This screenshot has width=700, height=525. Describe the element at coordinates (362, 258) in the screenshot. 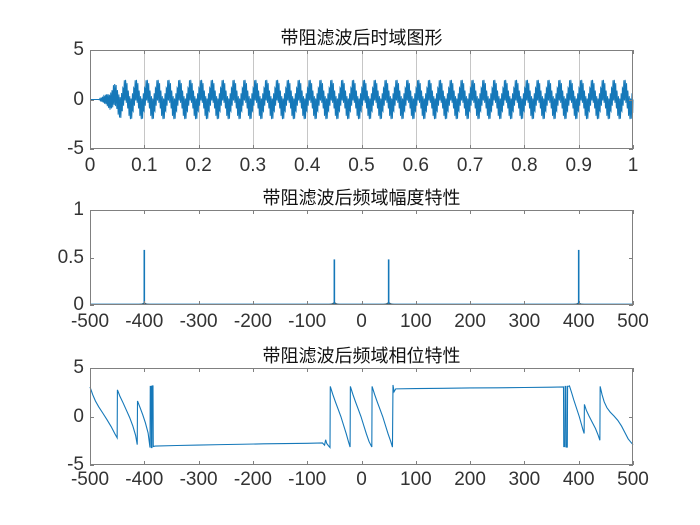

I see `subplot-magnitude-plot` at that location.